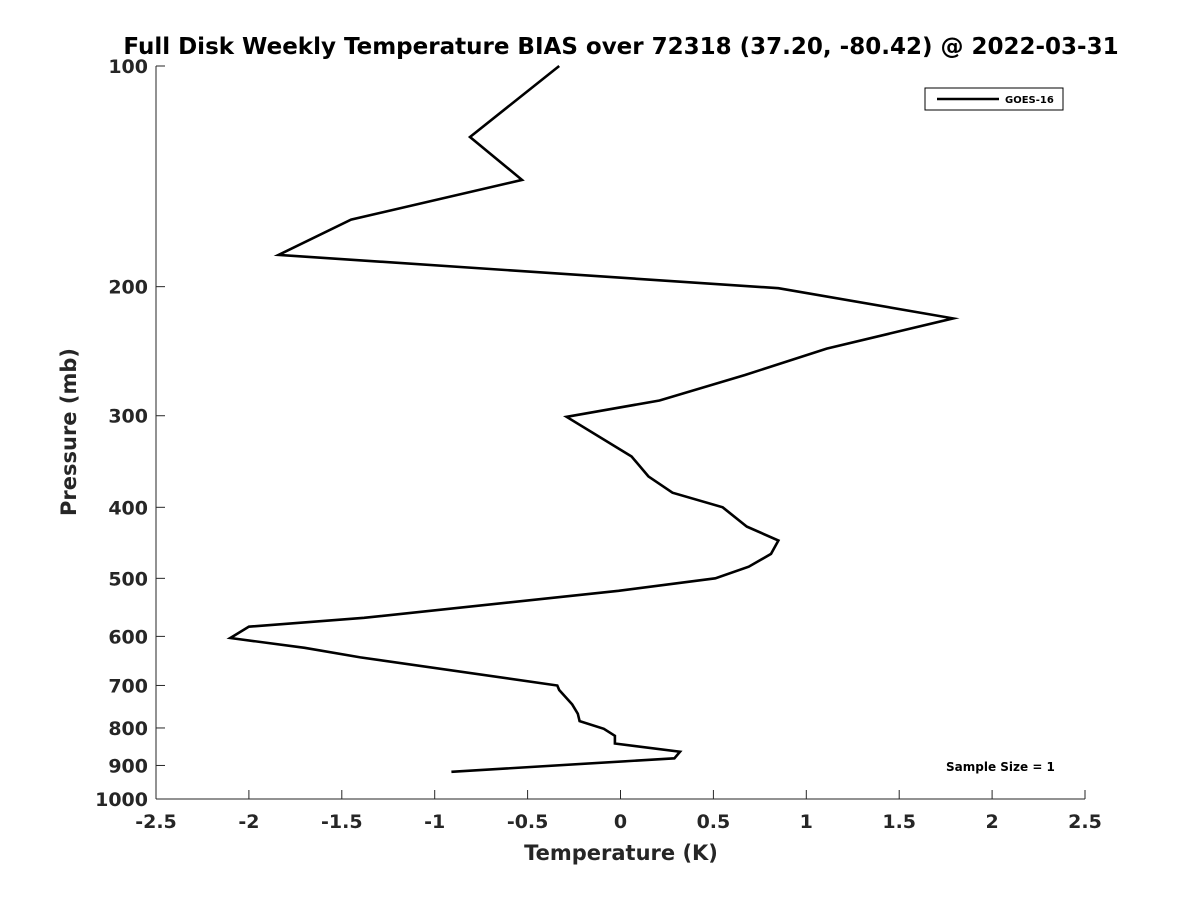 This screenshot has height=900, width=1200. I want to click on x-tick-label: -1.5, so click(342, 822).